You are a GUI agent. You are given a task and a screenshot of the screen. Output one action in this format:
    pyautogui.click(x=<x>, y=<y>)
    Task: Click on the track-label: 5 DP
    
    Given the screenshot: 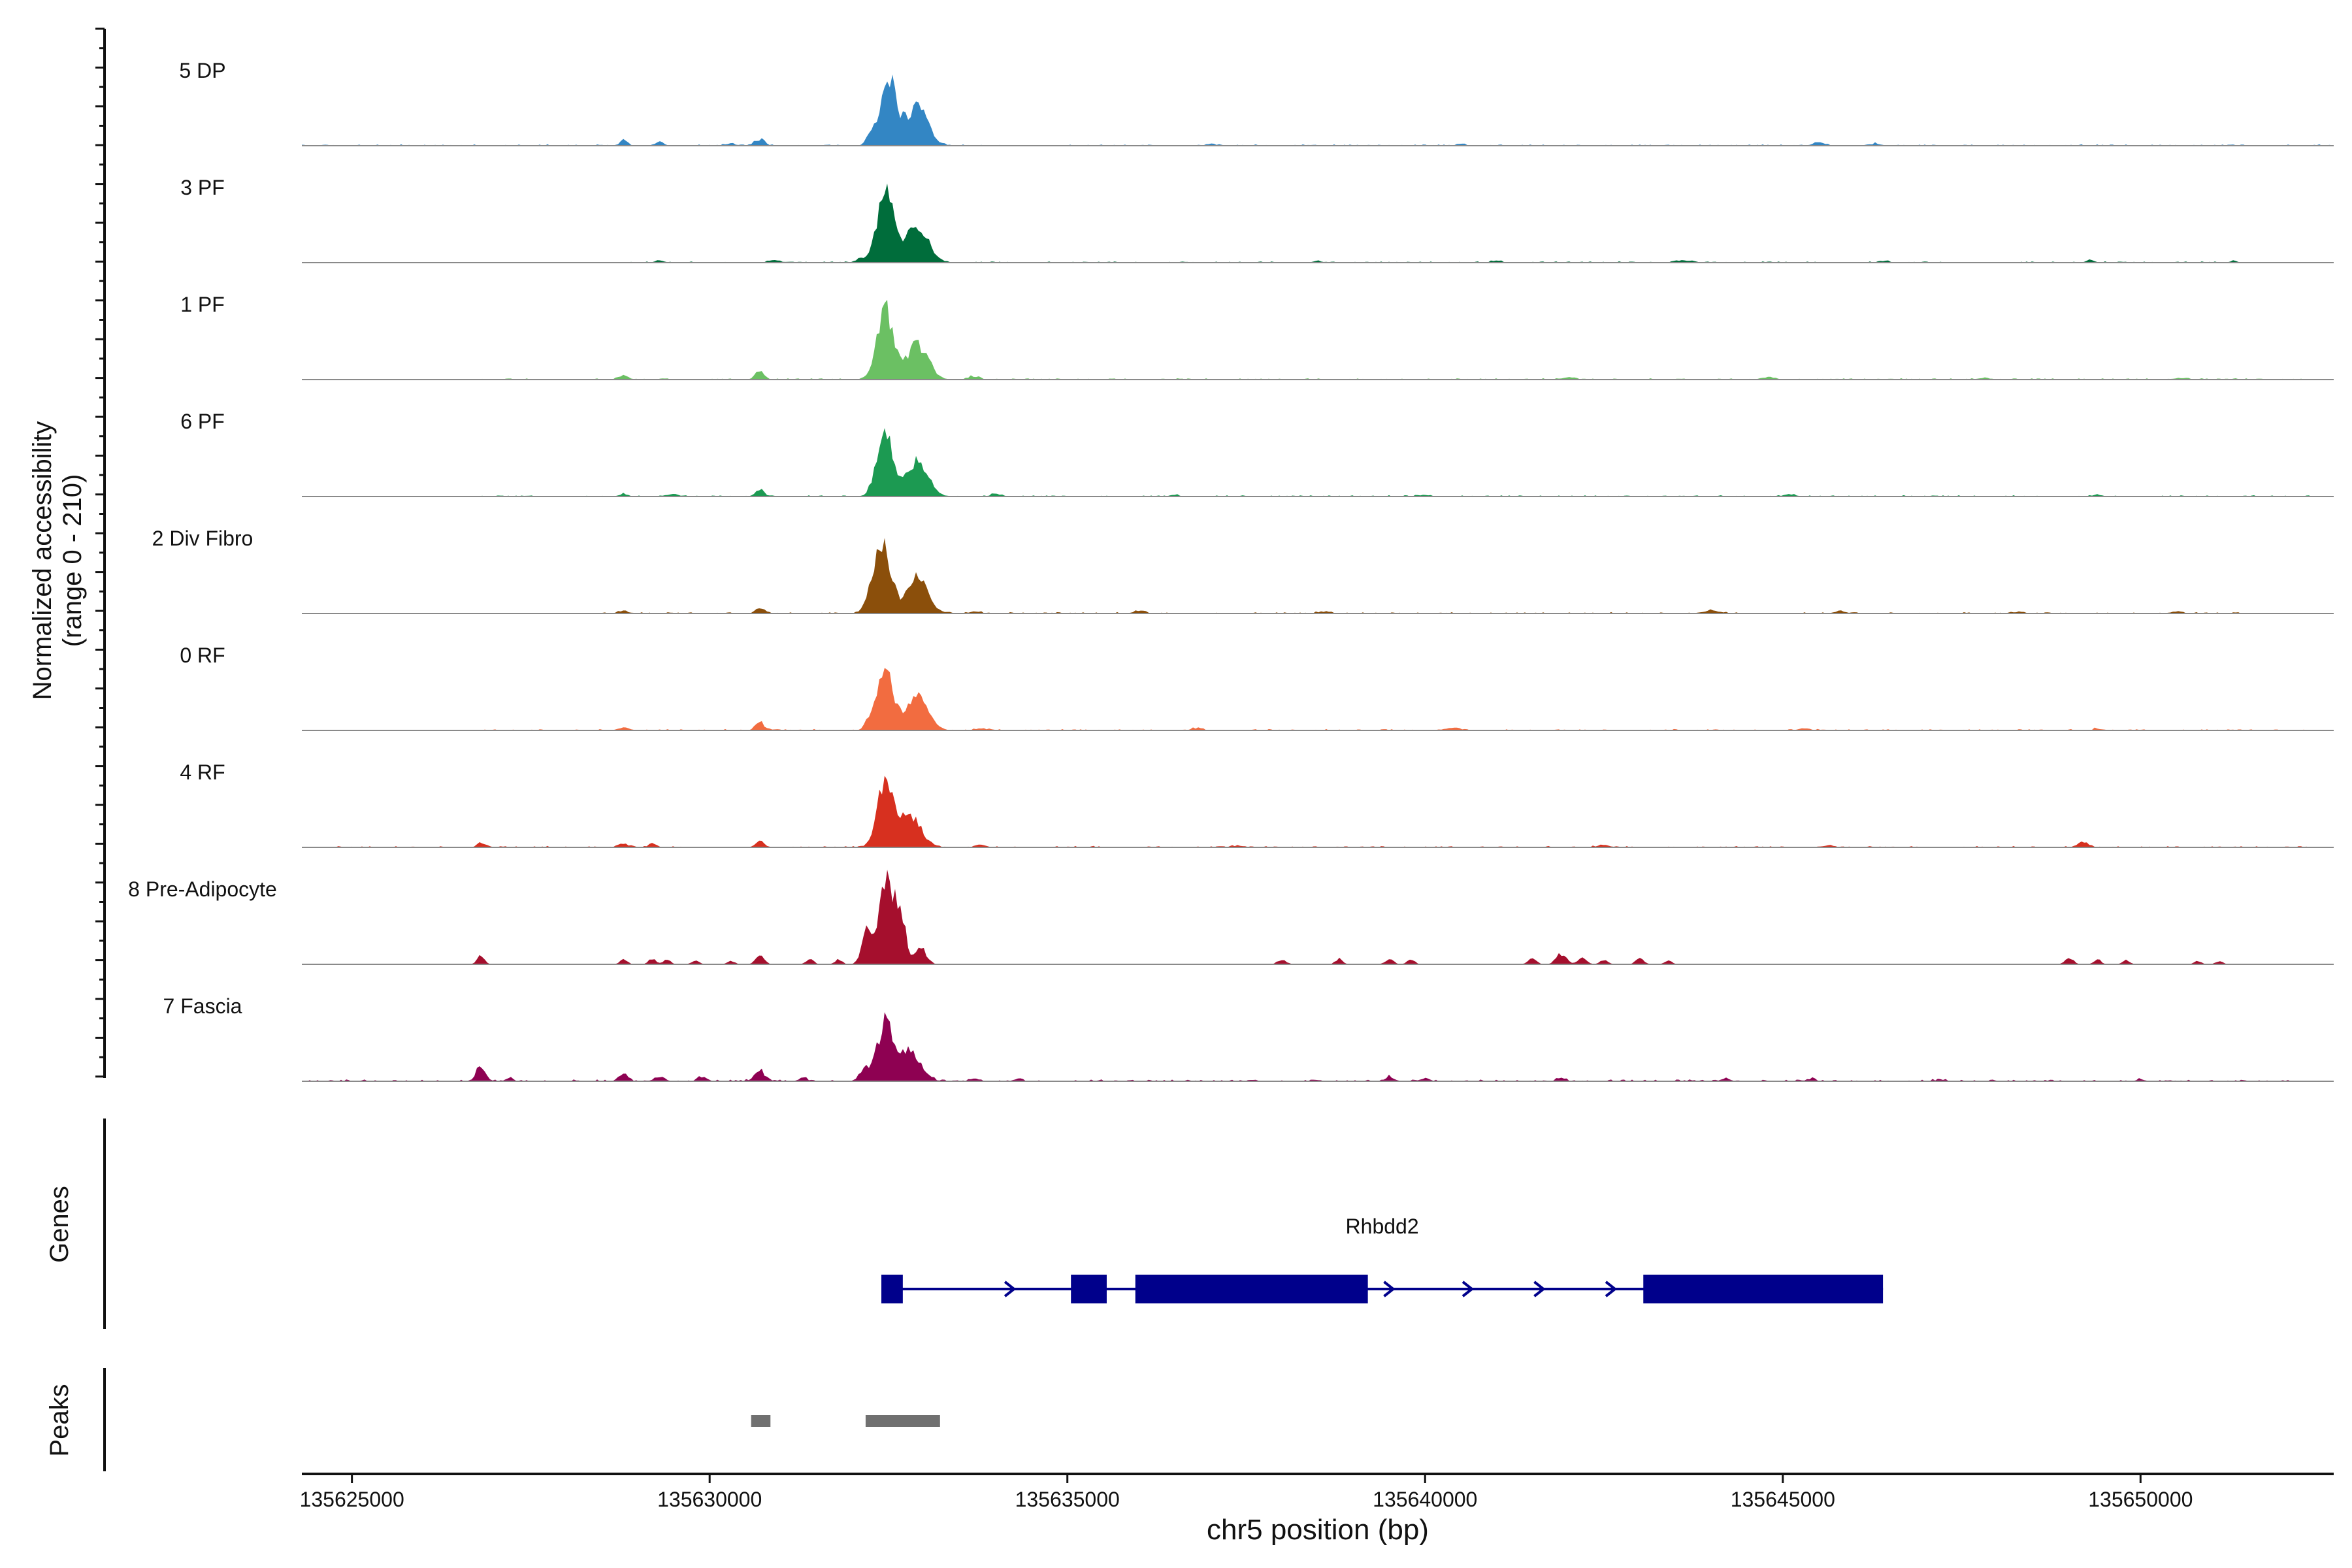 What is the action you would take?
    pyautogui.click(x=202, y=70)
    